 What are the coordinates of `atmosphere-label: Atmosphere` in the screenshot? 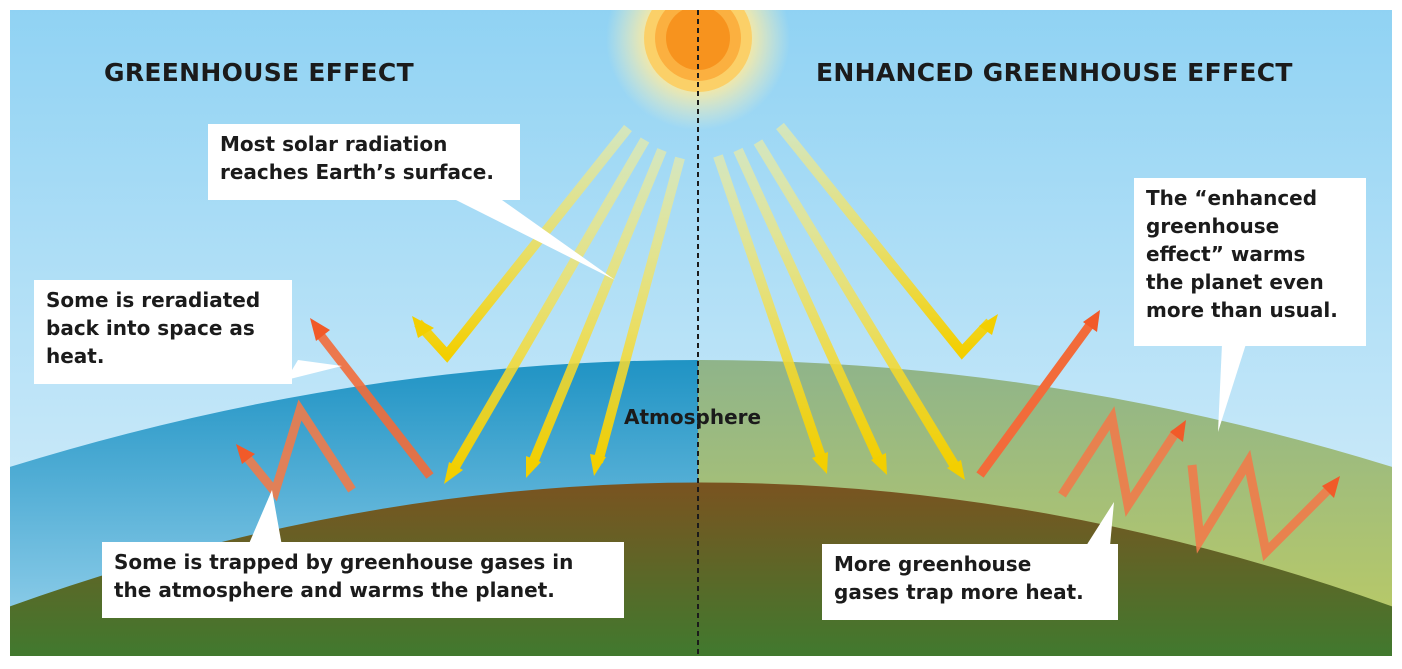 It's located at (693, 417).